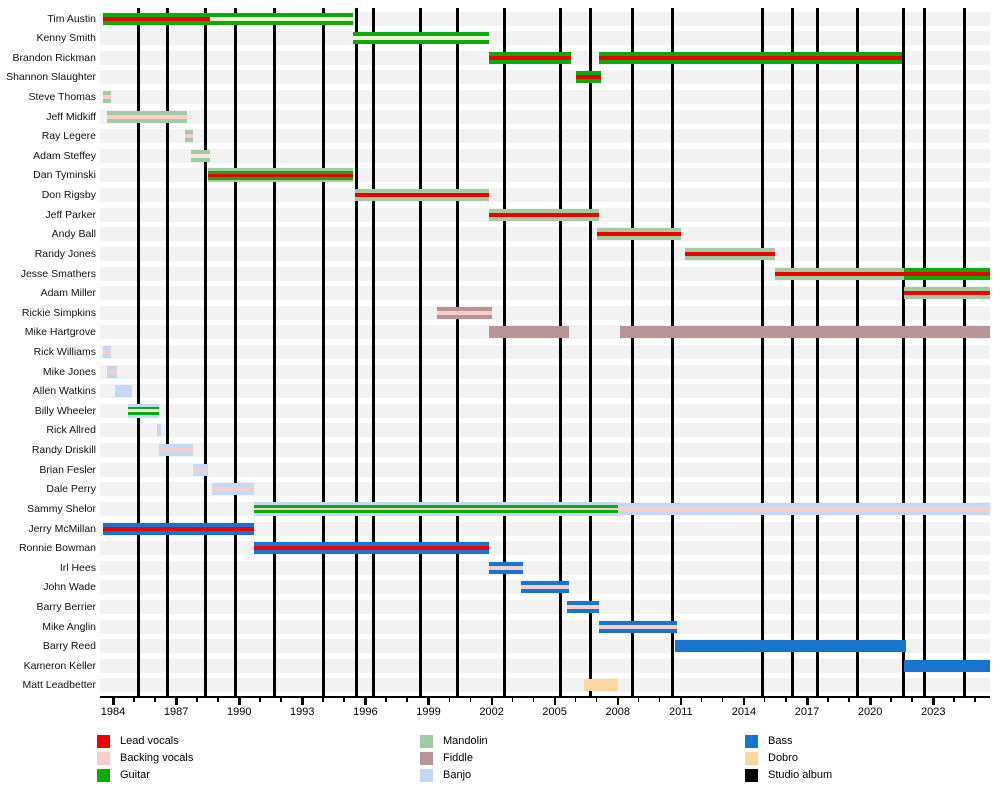  Describe the element at coordinates (69, 626) in the screenshot. I see `member-label: Mike Anglin` at that location.